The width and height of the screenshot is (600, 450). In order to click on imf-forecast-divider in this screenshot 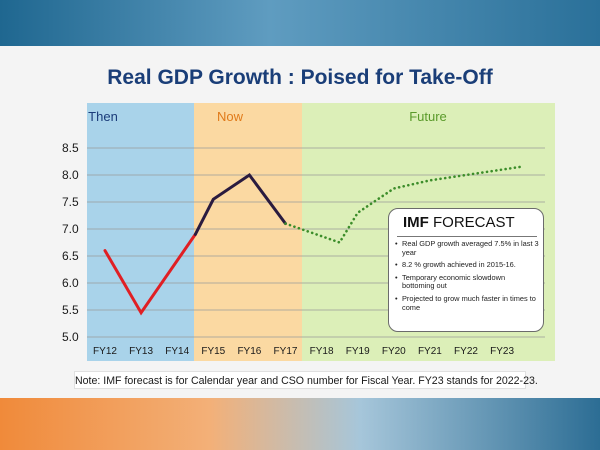, I will do `click(467, 236)`.